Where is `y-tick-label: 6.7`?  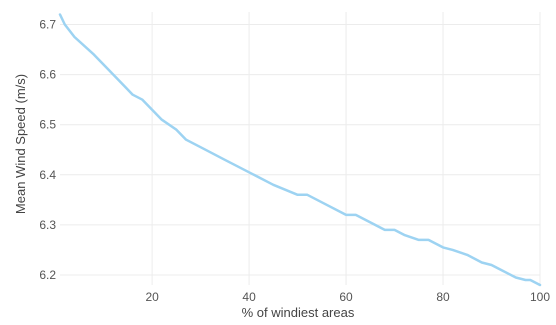
y-tick-label: 6.7 is located at coordinates (47, 25).